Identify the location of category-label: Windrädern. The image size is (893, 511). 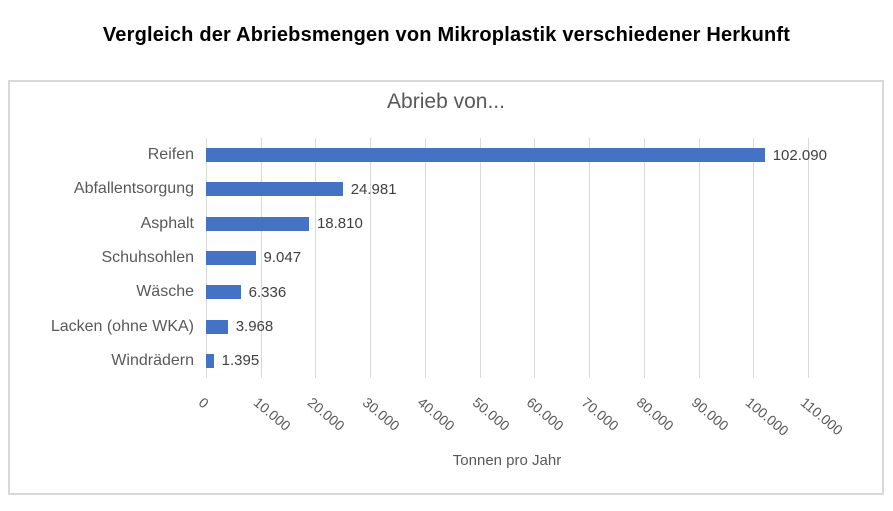
(152, 360).